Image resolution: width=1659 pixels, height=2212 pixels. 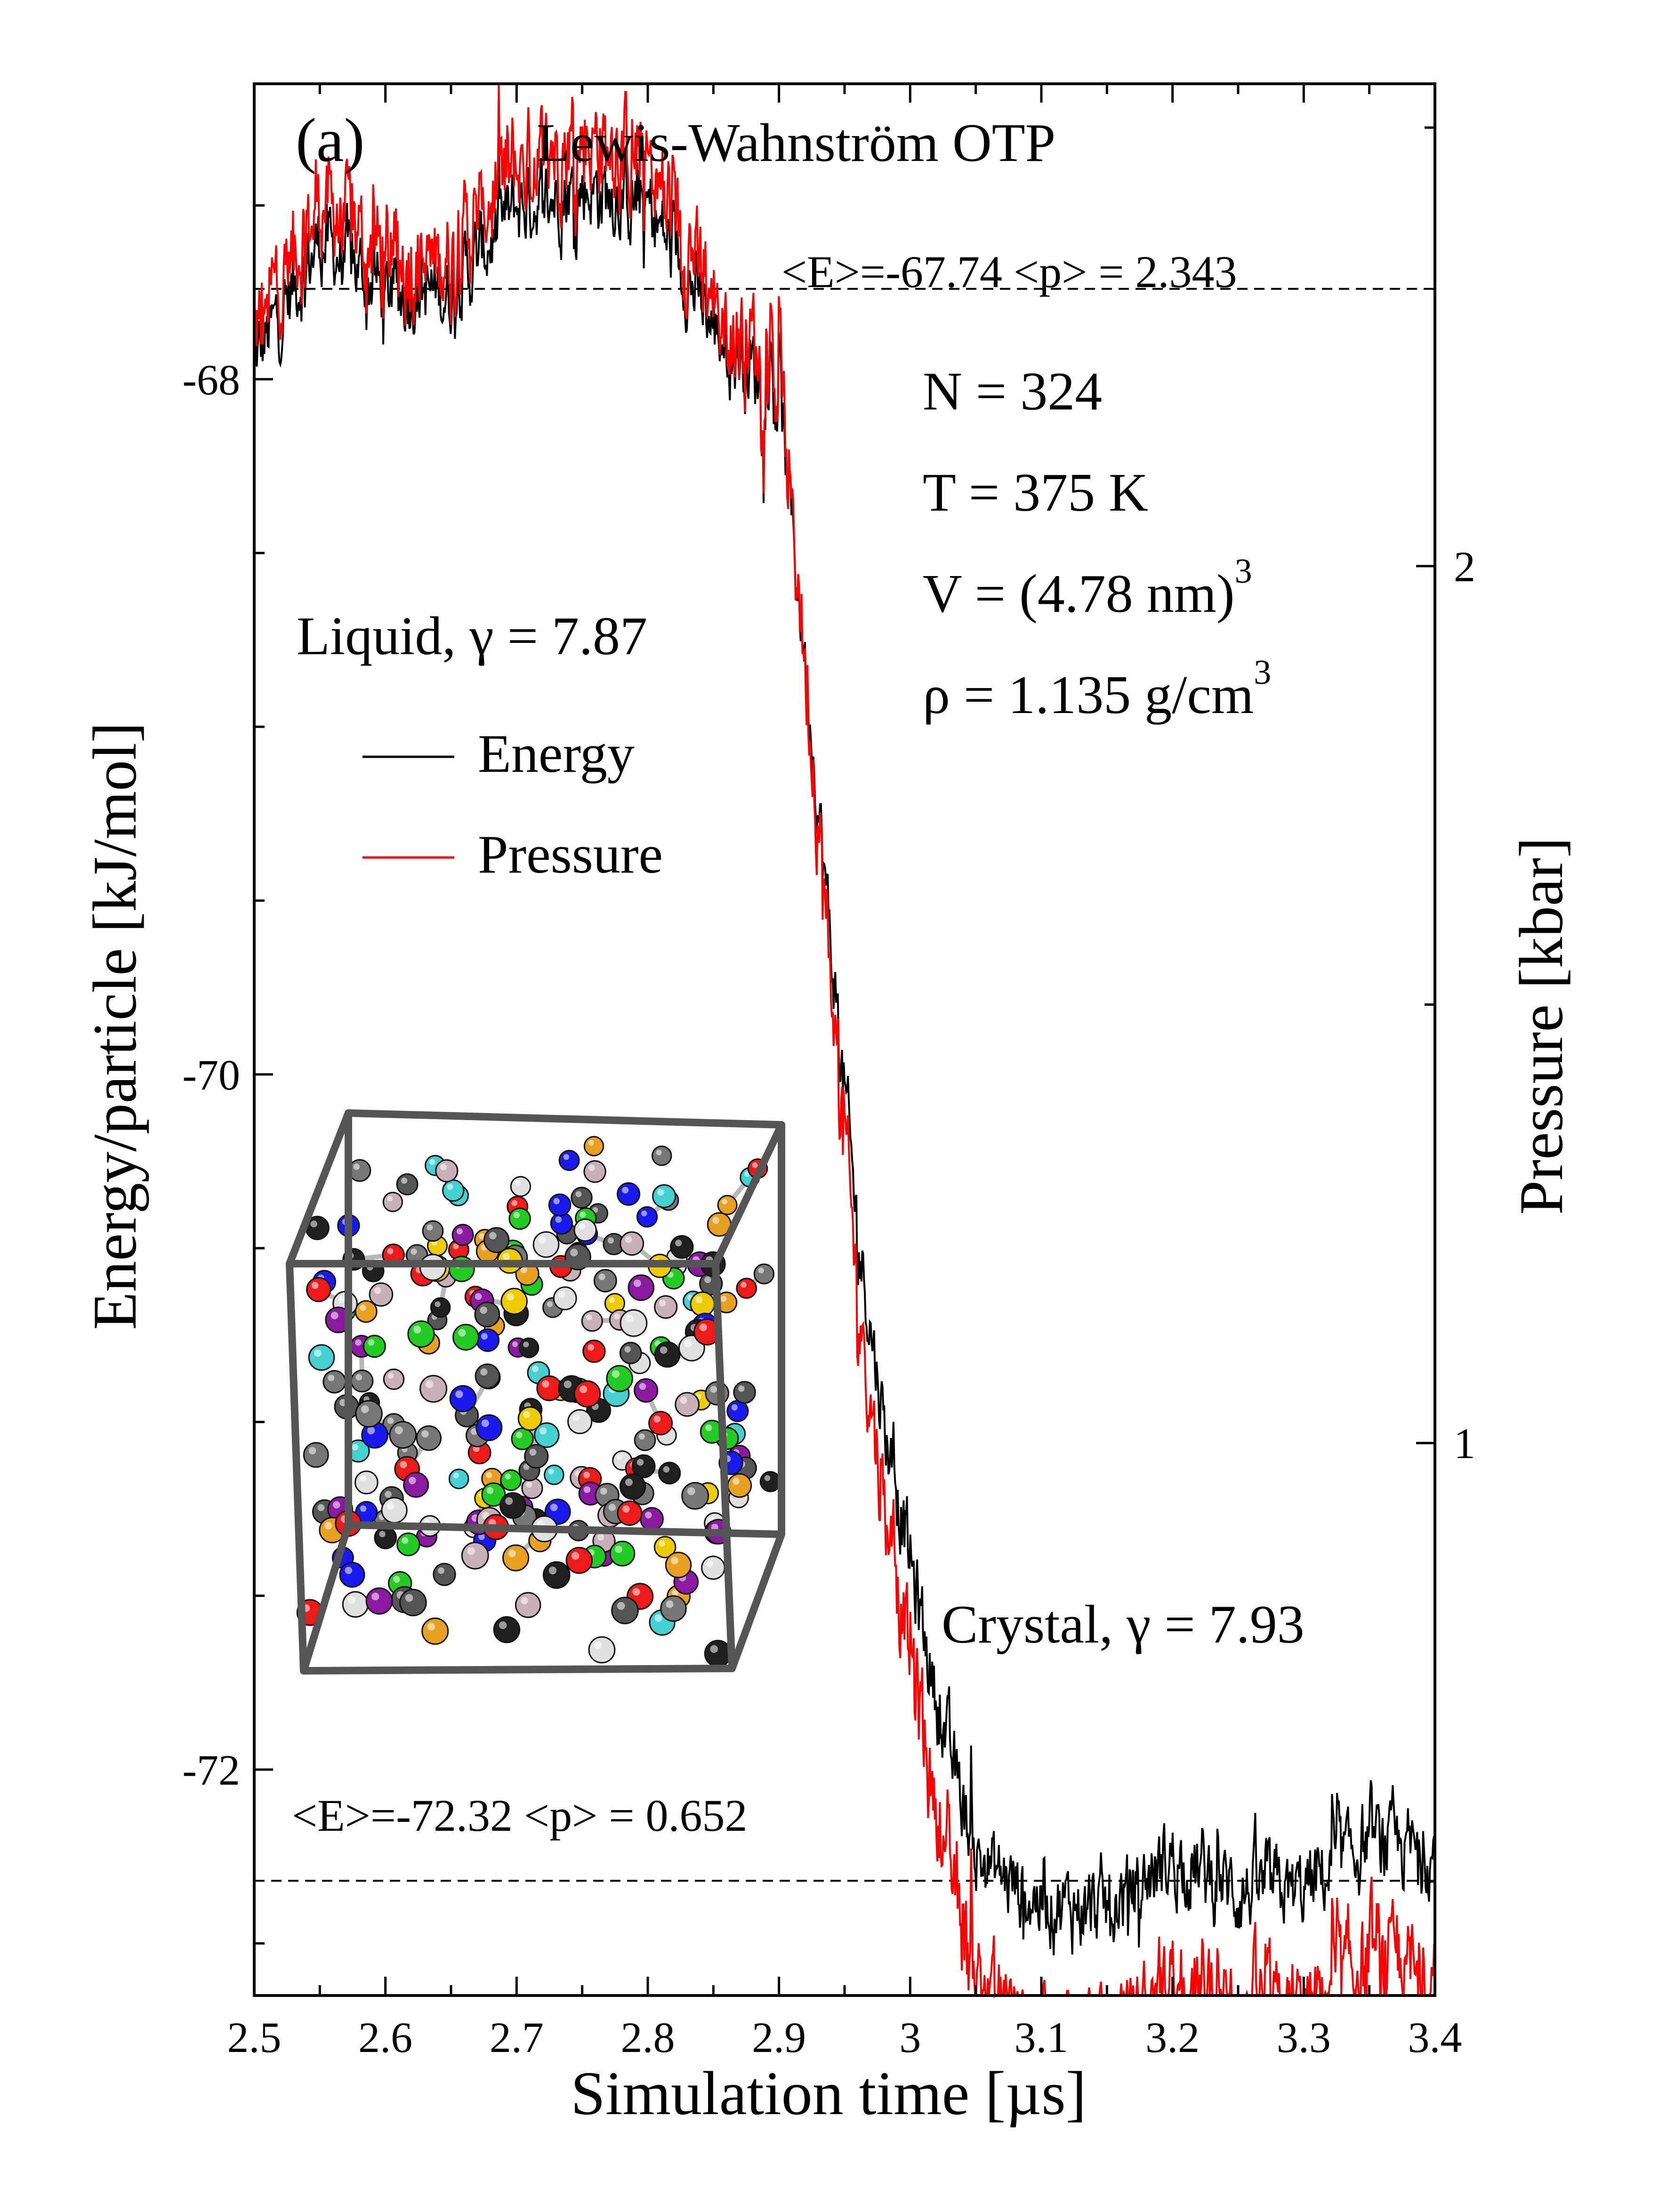 I want to click on x-tick-label: 3.3, so click(x=1304, y=2037).